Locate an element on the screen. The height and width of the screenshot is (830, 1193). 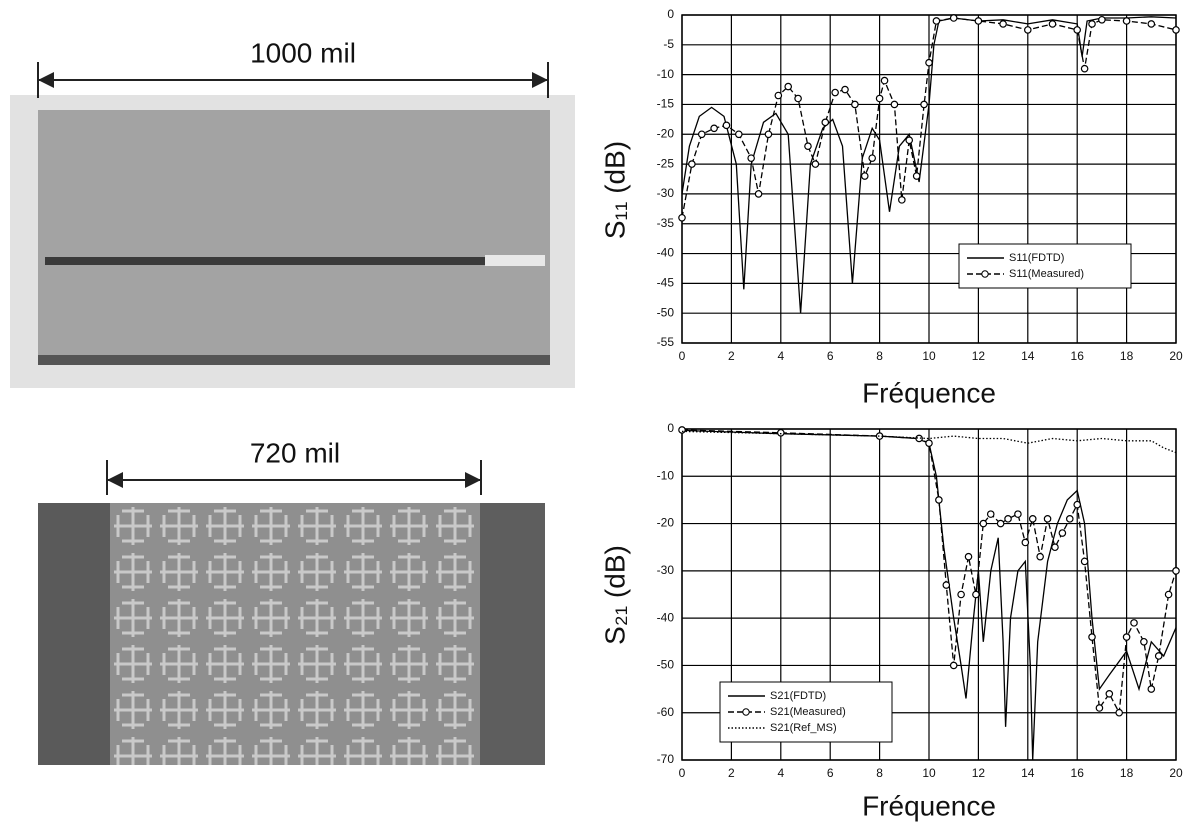
legend-label: S21(FDTD) is located at coordinates (798, 696).